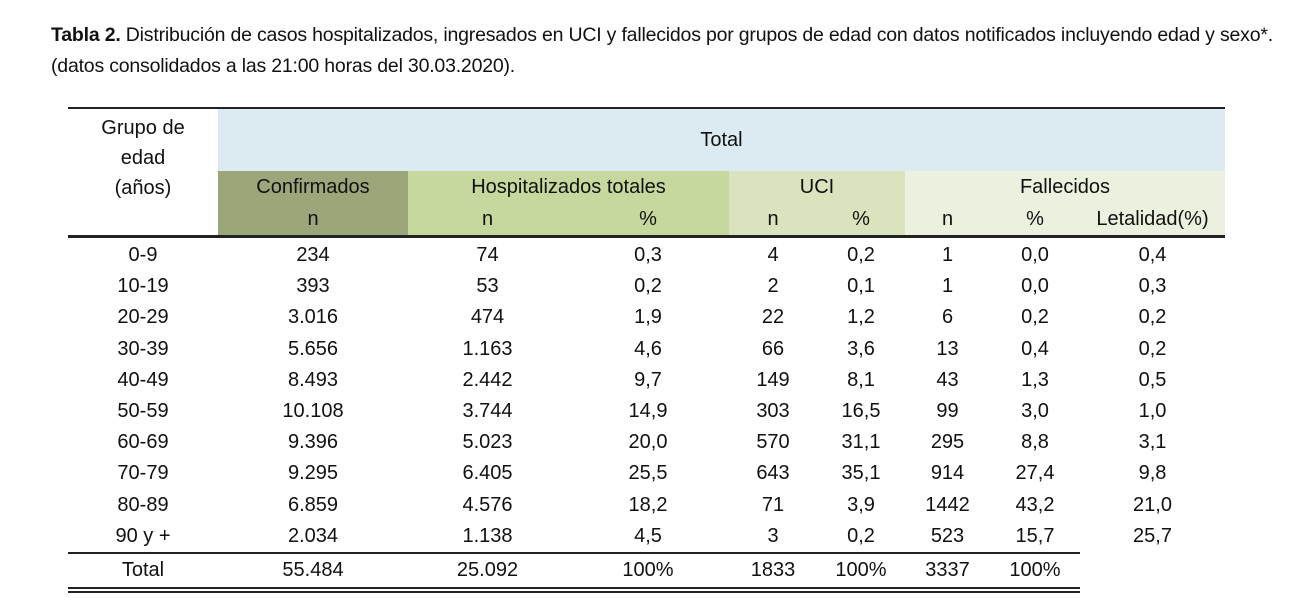 This screenshot has height=598, width=1316. What do you see at coordinates (648, 219) in the screenshot?
I see `subheader-2: %` at bounding box center [648, 219].